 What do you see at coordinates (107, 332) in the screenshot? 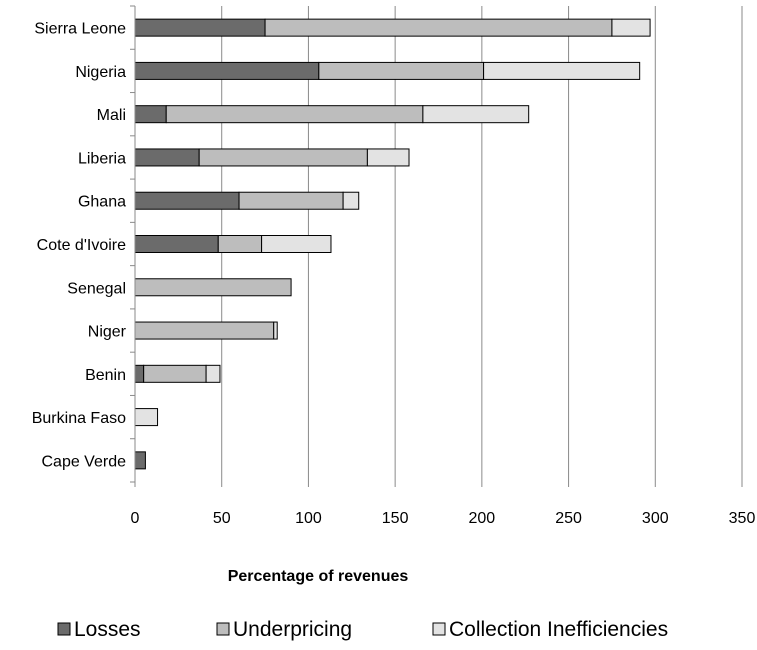
I see `category-label: Niger` at bounding box center [107, 332].